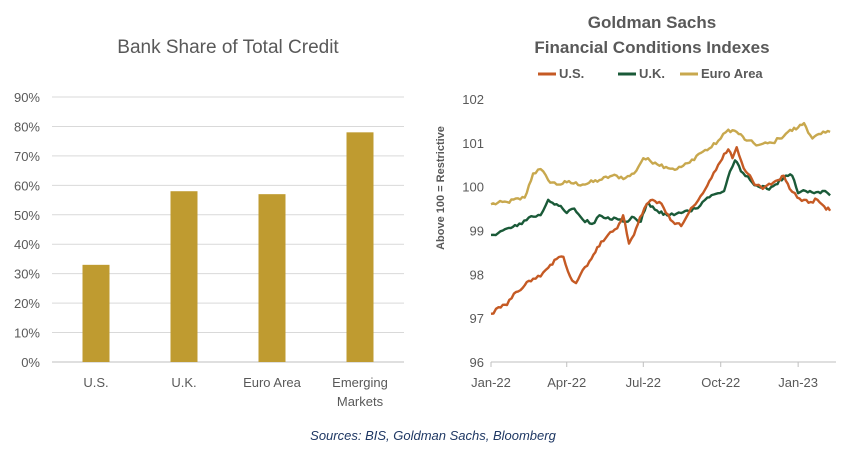  I want to click on line-chart-x-axis: Jan-22 Apr-22 Jul-22 Oct-22 Jan-23, so click(644, 376).